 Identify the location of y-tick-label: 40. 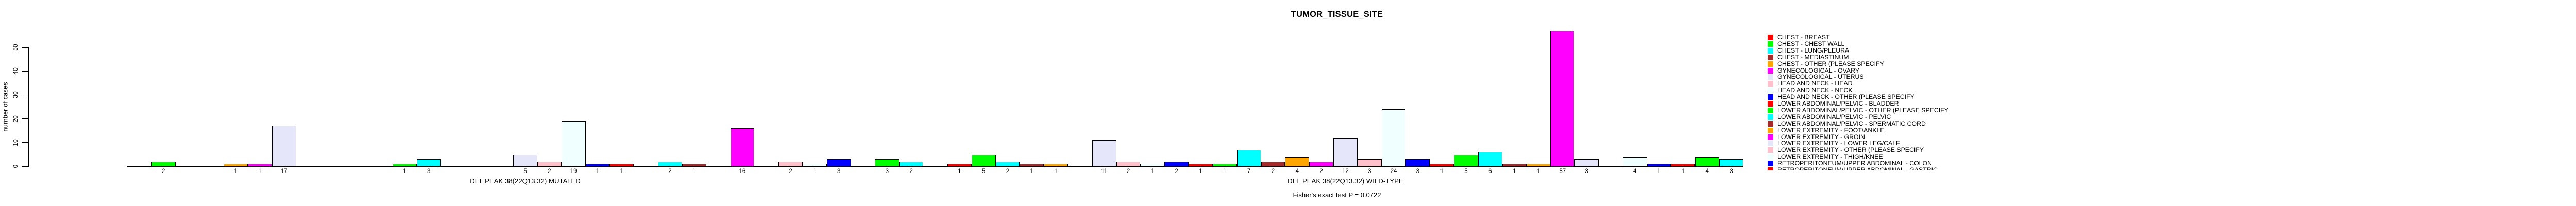
(15, 71).